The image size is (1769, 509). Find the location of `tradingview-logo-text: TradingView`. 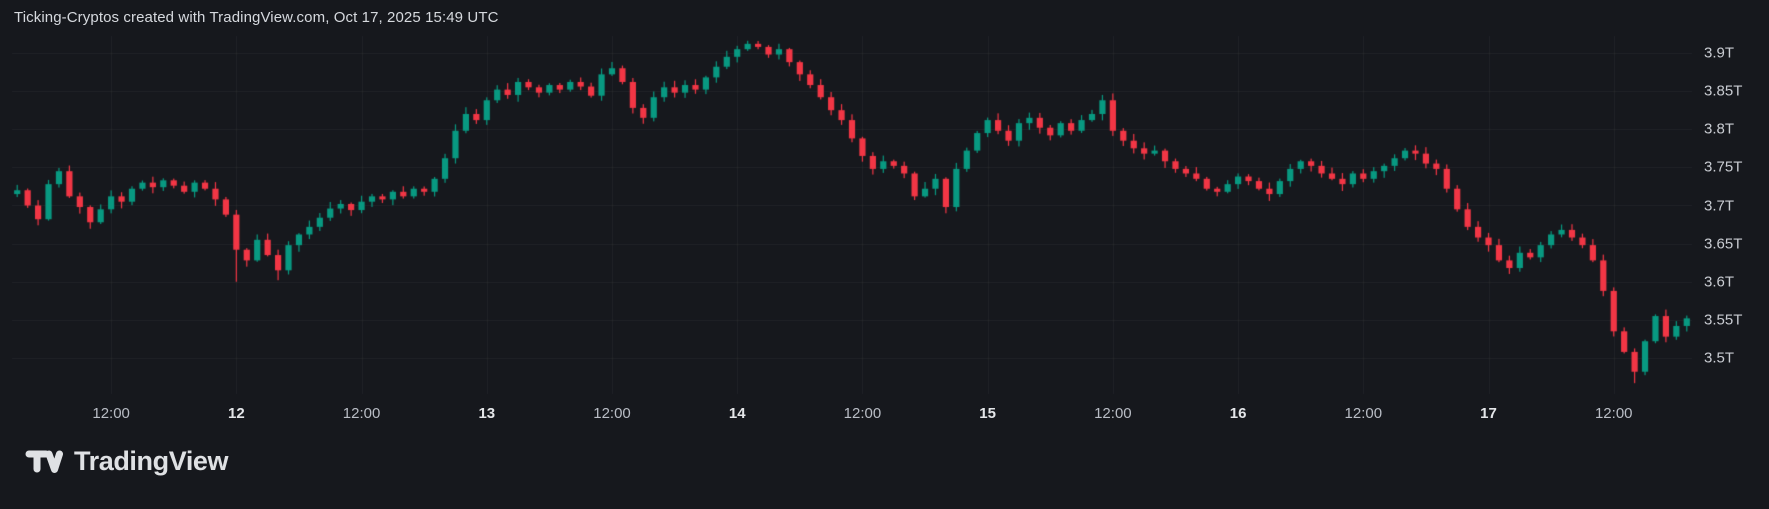

tradingview-logo-text: TradingView is located at coordinates (151, 461).